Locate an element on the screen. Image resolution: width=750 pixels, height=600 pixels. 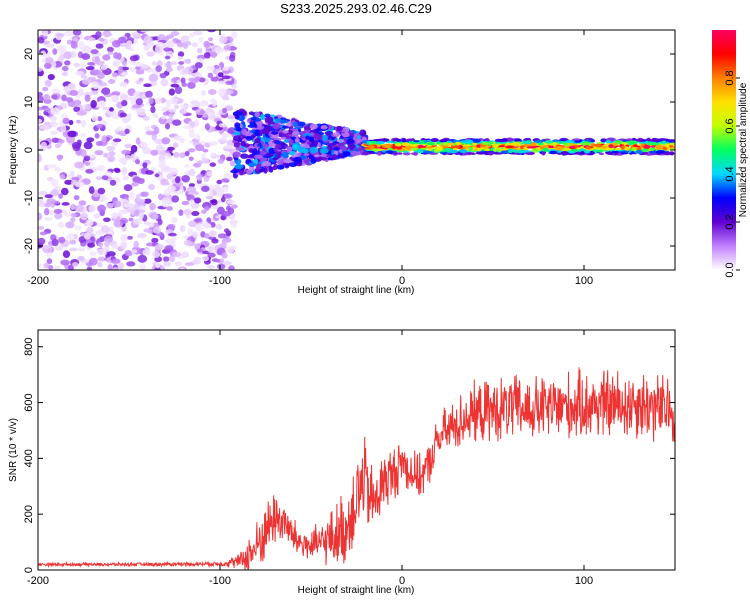
colorbar-label: Normalized spectral amplitude is located at coordinates (743, 149).